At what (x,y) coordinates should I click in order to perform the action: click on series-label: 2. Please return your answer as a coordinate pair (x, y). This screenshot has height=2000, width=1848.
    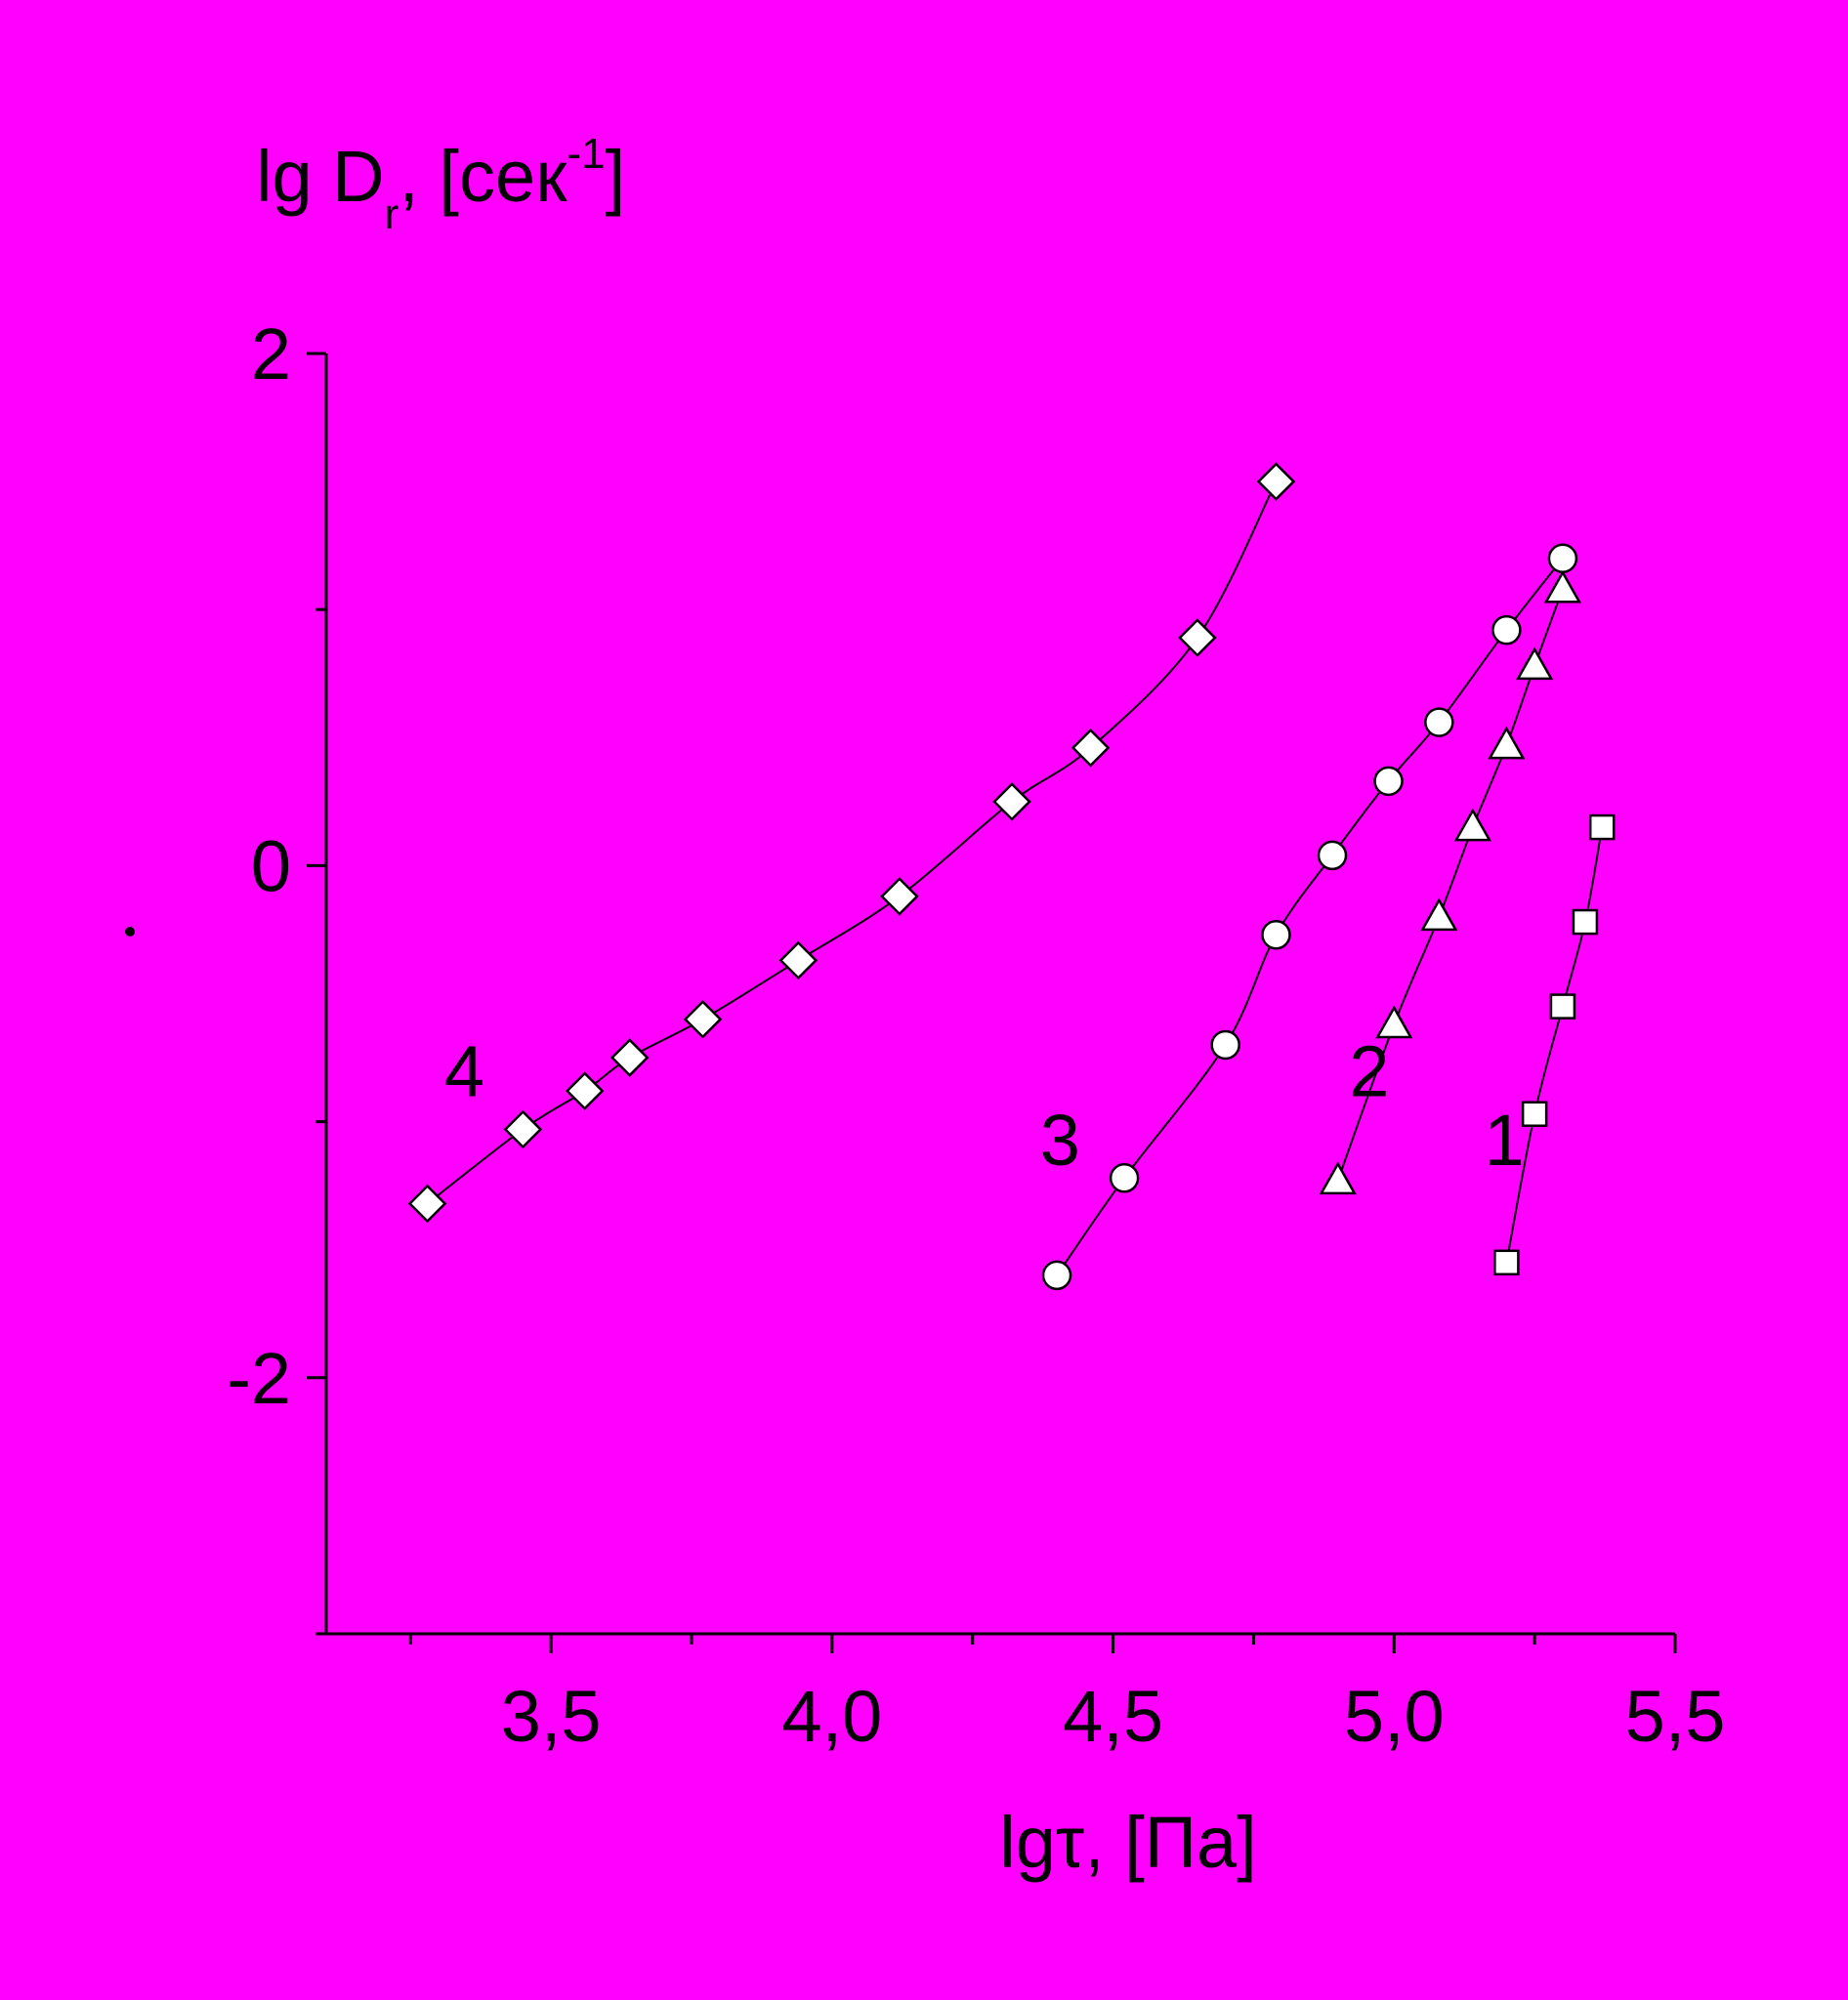
    Looking at the image, I should click on (1369, 1070).